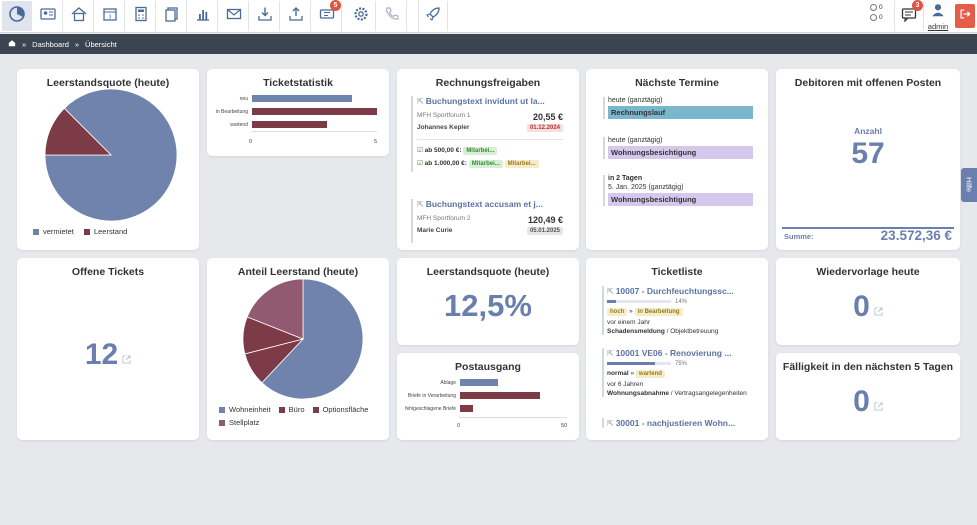  Describe the element at coordinates (678, 148) in the screenshot. I see `appointment-item: heute (ganztägig) Wohnungsbesichtigung` at that location.